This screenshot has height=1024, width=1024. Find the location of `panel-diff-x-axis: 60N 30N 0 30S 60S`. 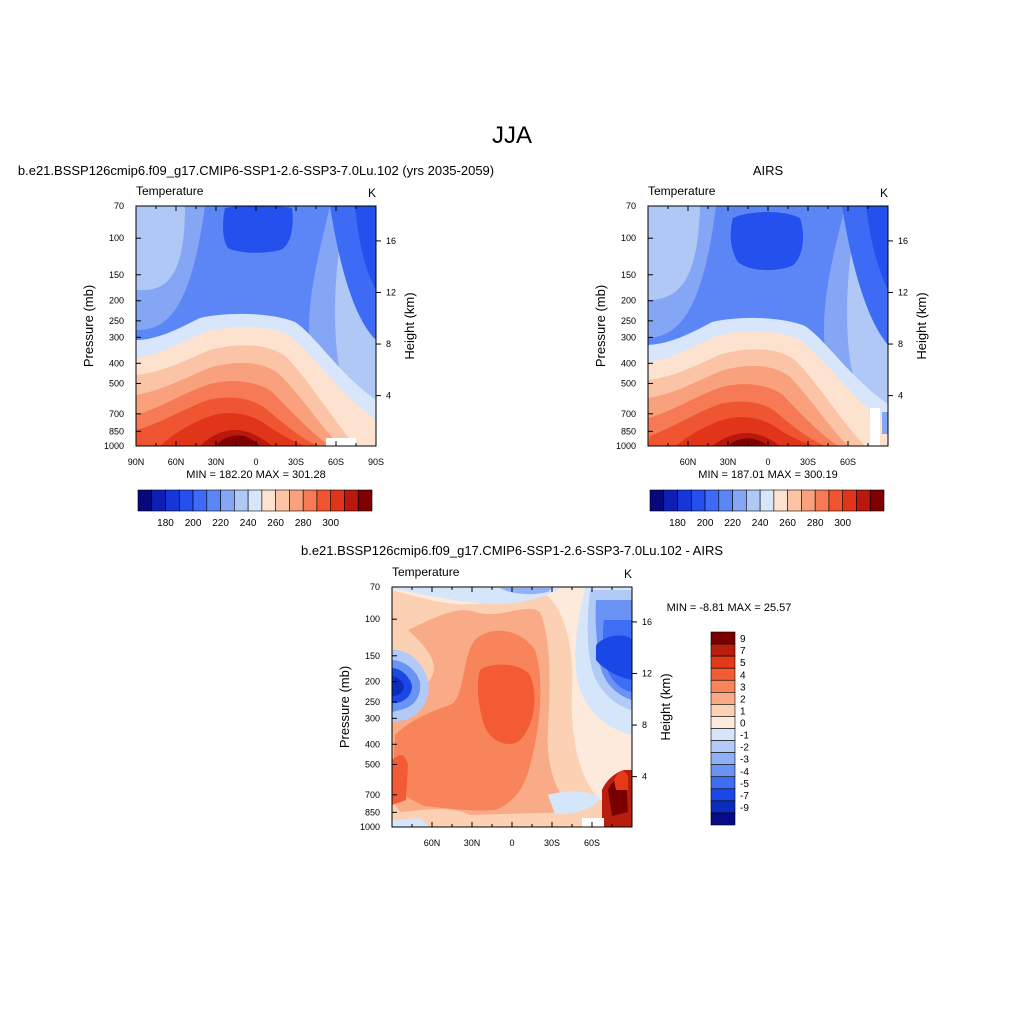

panel-diff-x-axis: 60N 30N 0 30S 60S is located at coordinates (512, 717).